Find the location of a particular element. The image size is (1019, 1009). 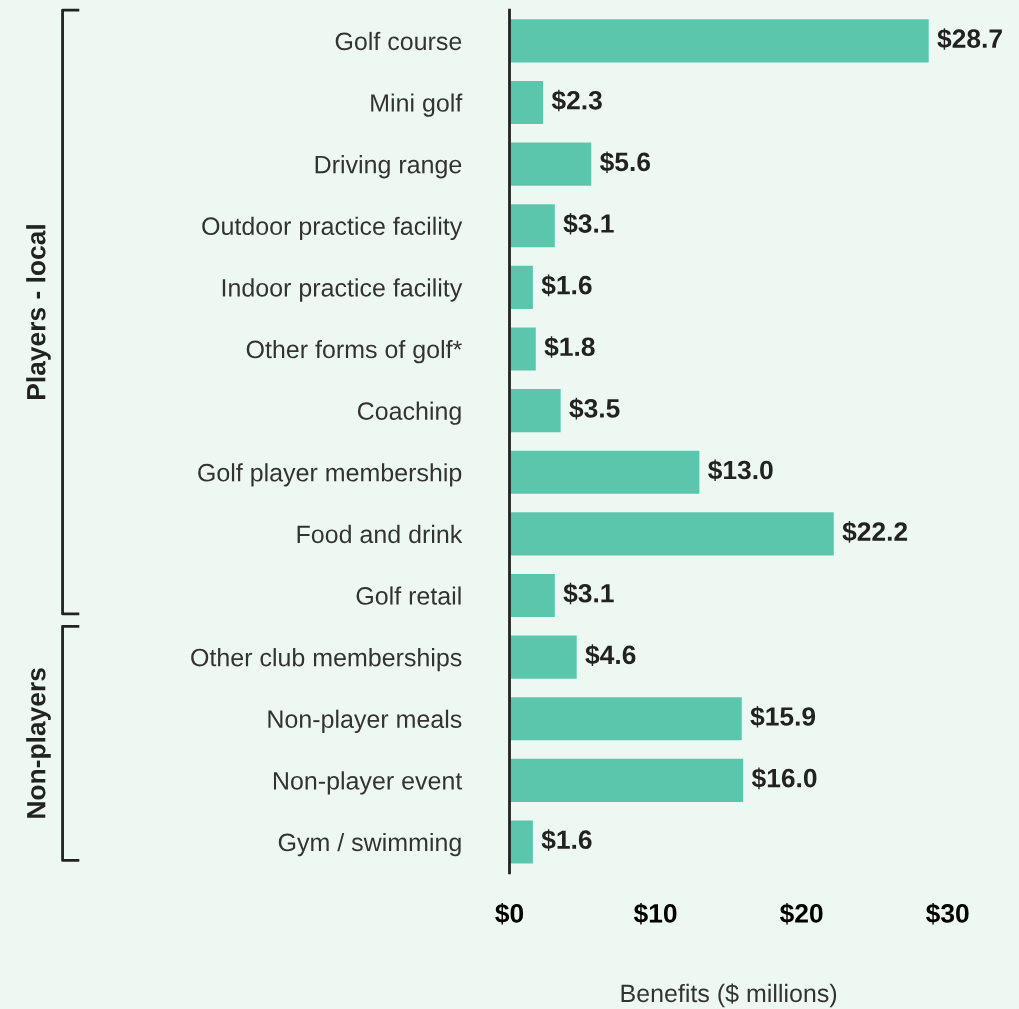

x-tick-label: $30 is located at coordinates (947, 913).